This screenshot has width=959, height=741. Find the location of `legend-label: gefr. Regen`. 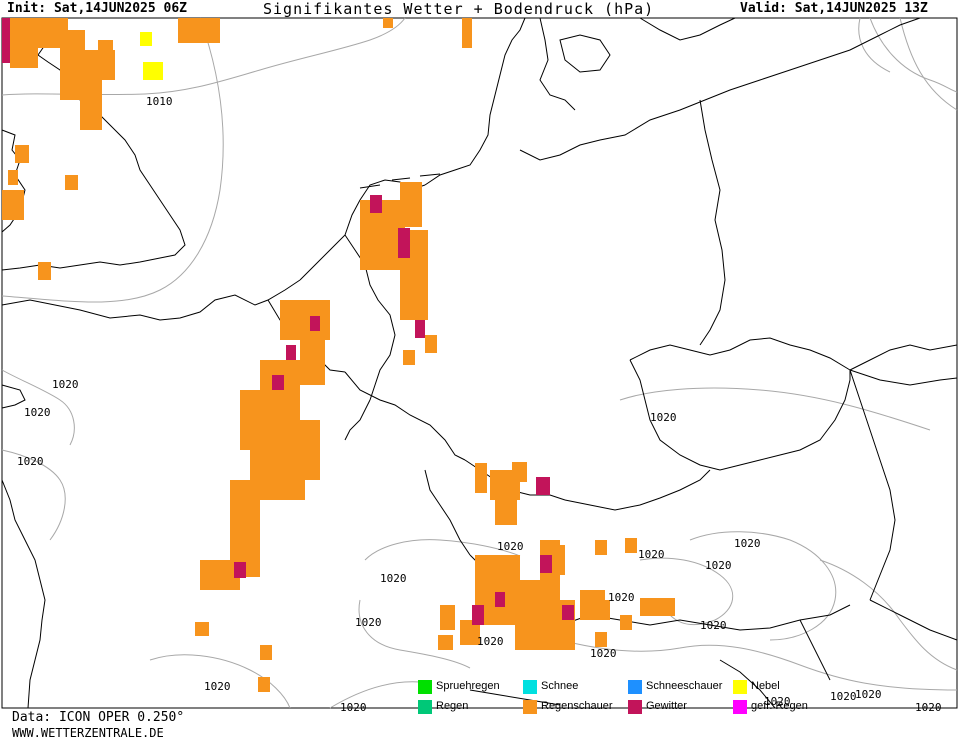

legend-label: gefr. Regen is located at coordinates (779, 706).